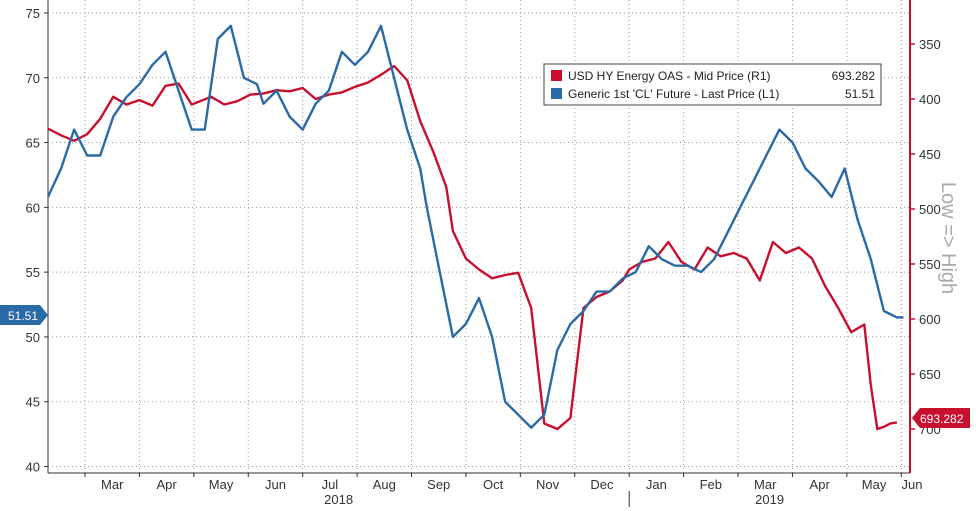 This screenshot has width=976, height=511. What do you see at coordinates (33, 402) in the screenshot?
I see `left-tick-label: 45` at bounding box center [33, 402].